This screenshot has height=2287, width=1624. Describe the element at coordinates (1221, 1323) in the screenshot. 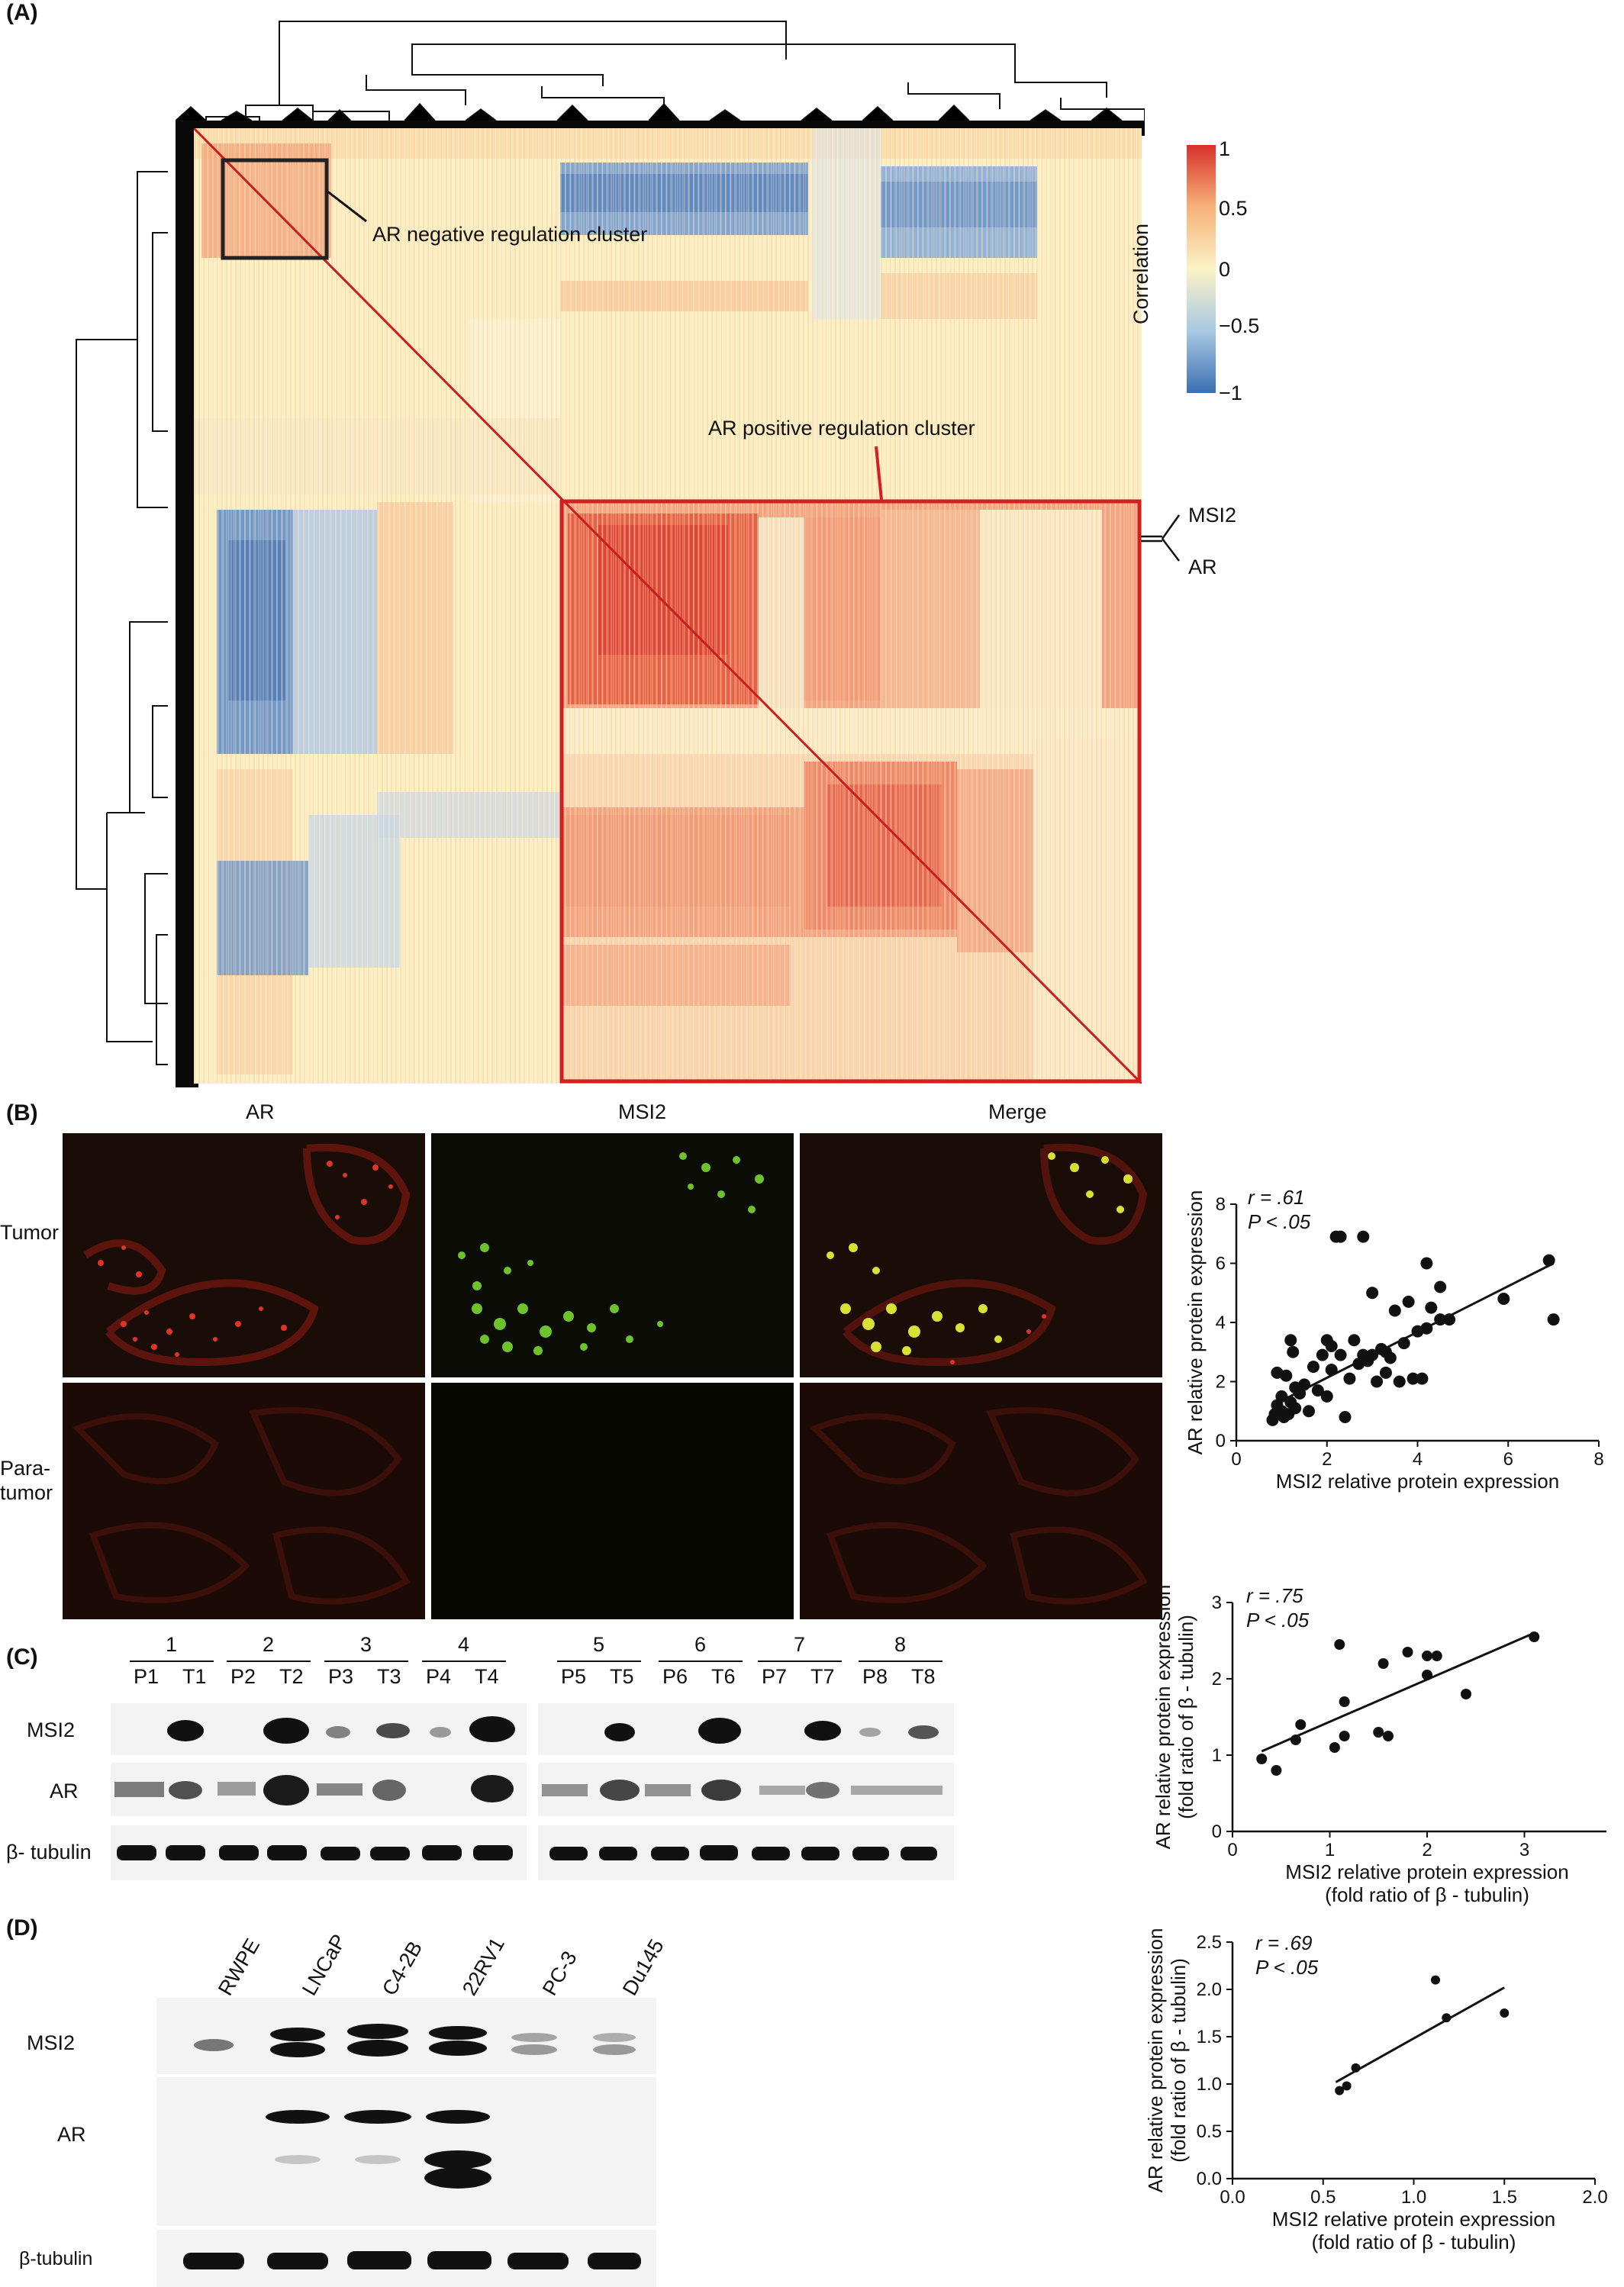

I see `y-tick-label: 4` at that location.